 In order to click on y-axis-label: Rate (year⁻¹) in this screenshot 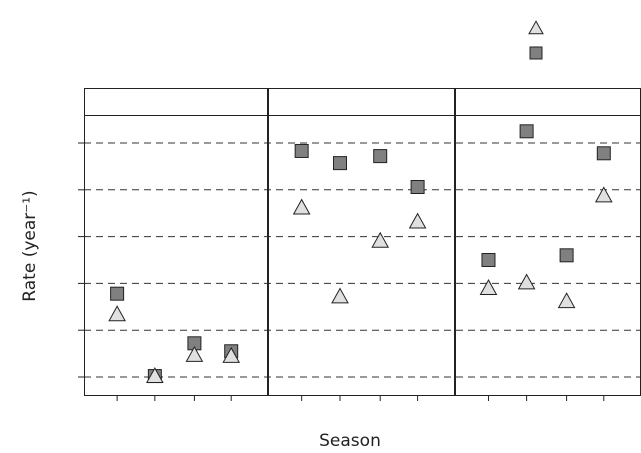, I will do `click(30, 245)`.